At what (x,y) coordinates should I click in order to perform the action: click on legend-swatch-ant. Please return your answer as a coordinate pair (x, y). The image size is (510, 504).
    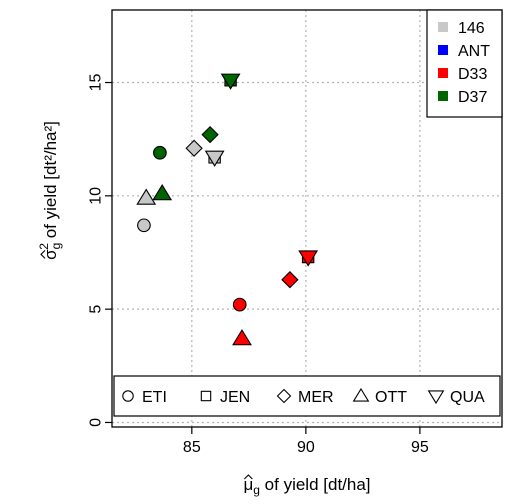
    Looking at the image, I should click on (443, 50).